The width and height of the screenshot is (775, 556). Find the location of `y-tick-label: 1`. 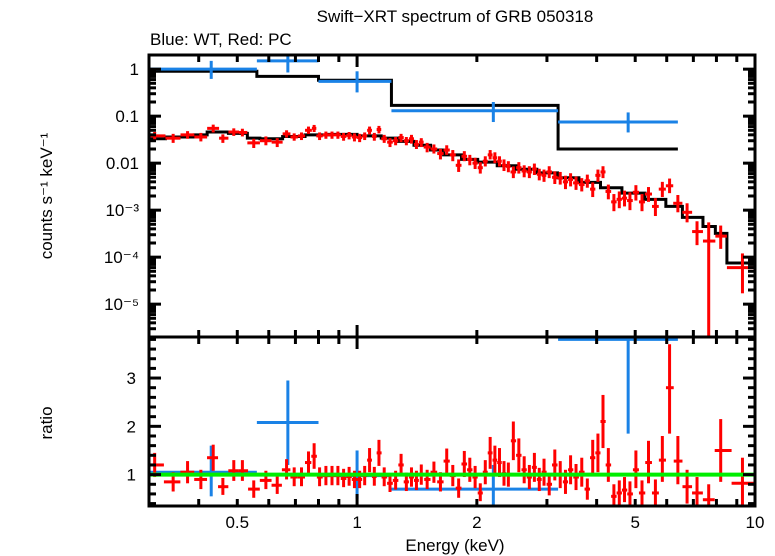

y-tick-label: 1 is located at coordinates (131, 475).